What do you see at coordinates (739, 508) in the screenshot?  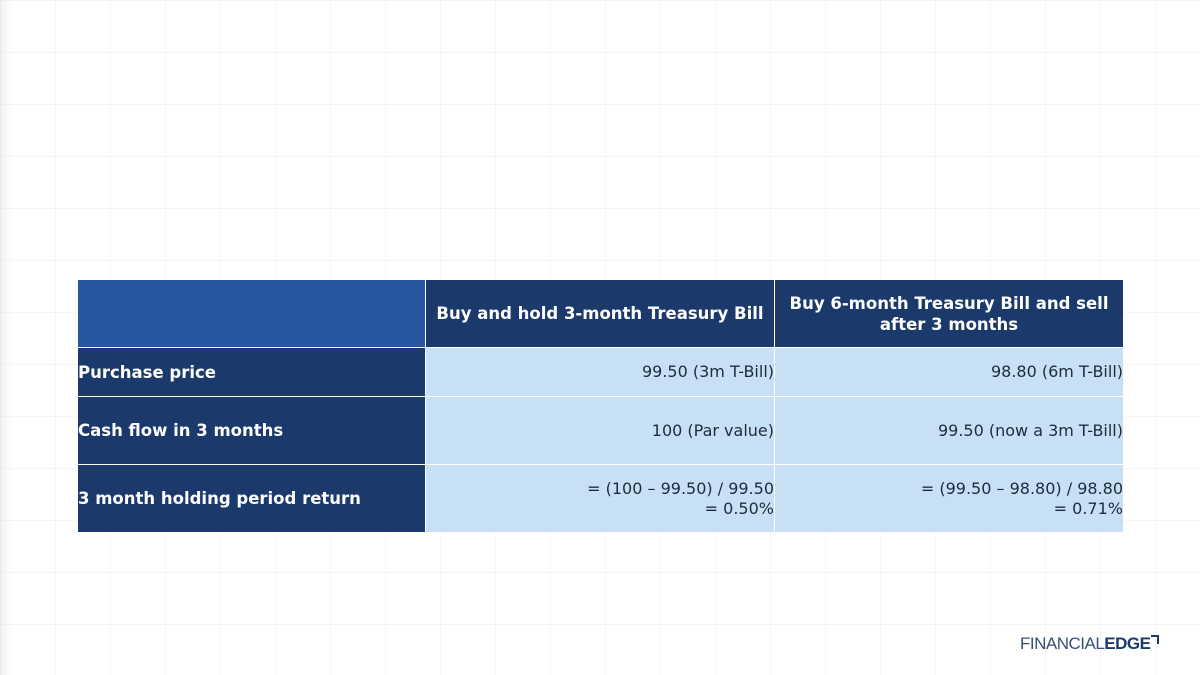 I see `result-line: = 0.50%` at bounding box center [739, 508].